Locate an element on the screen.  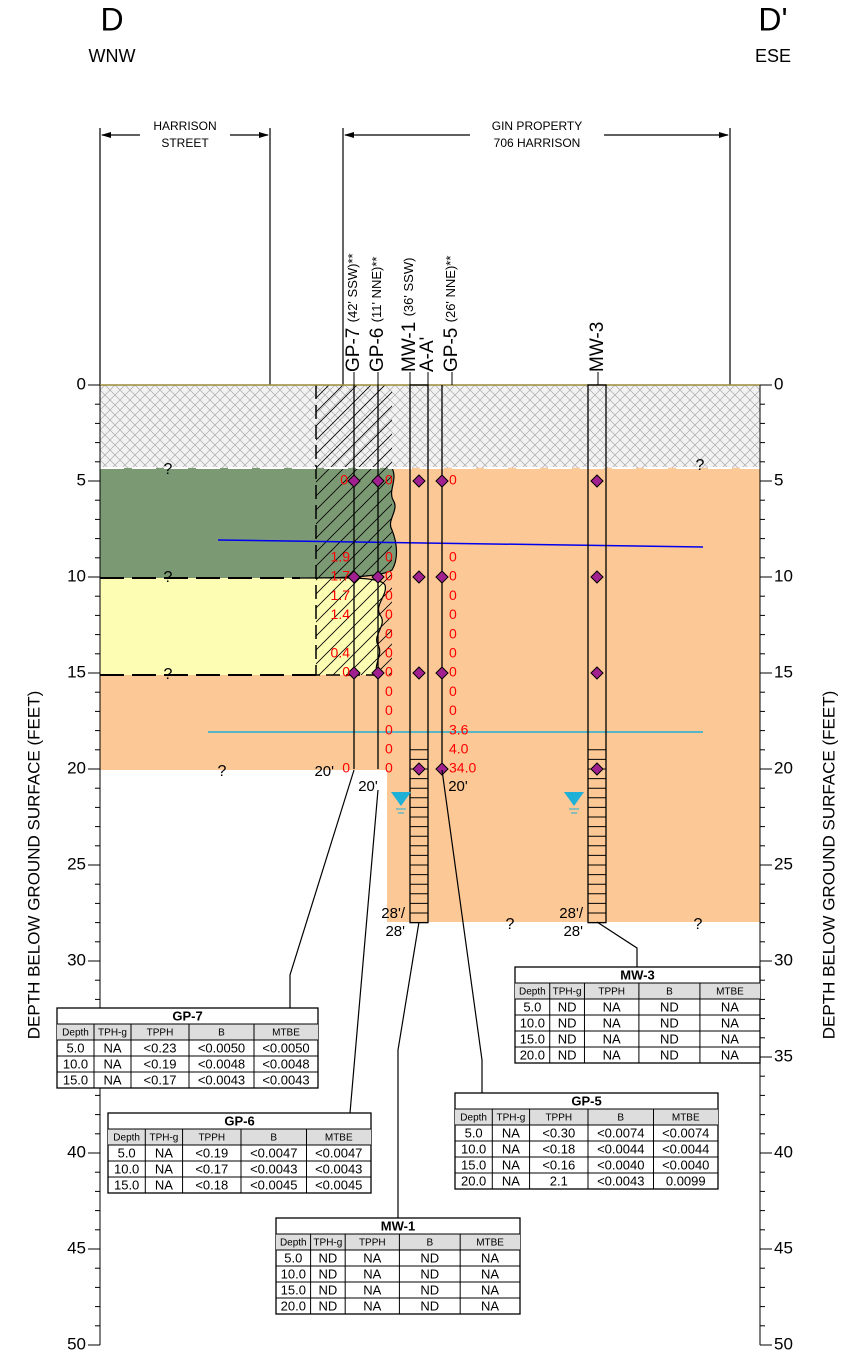
tick-label: 10 is located at coordinates (76, 575).